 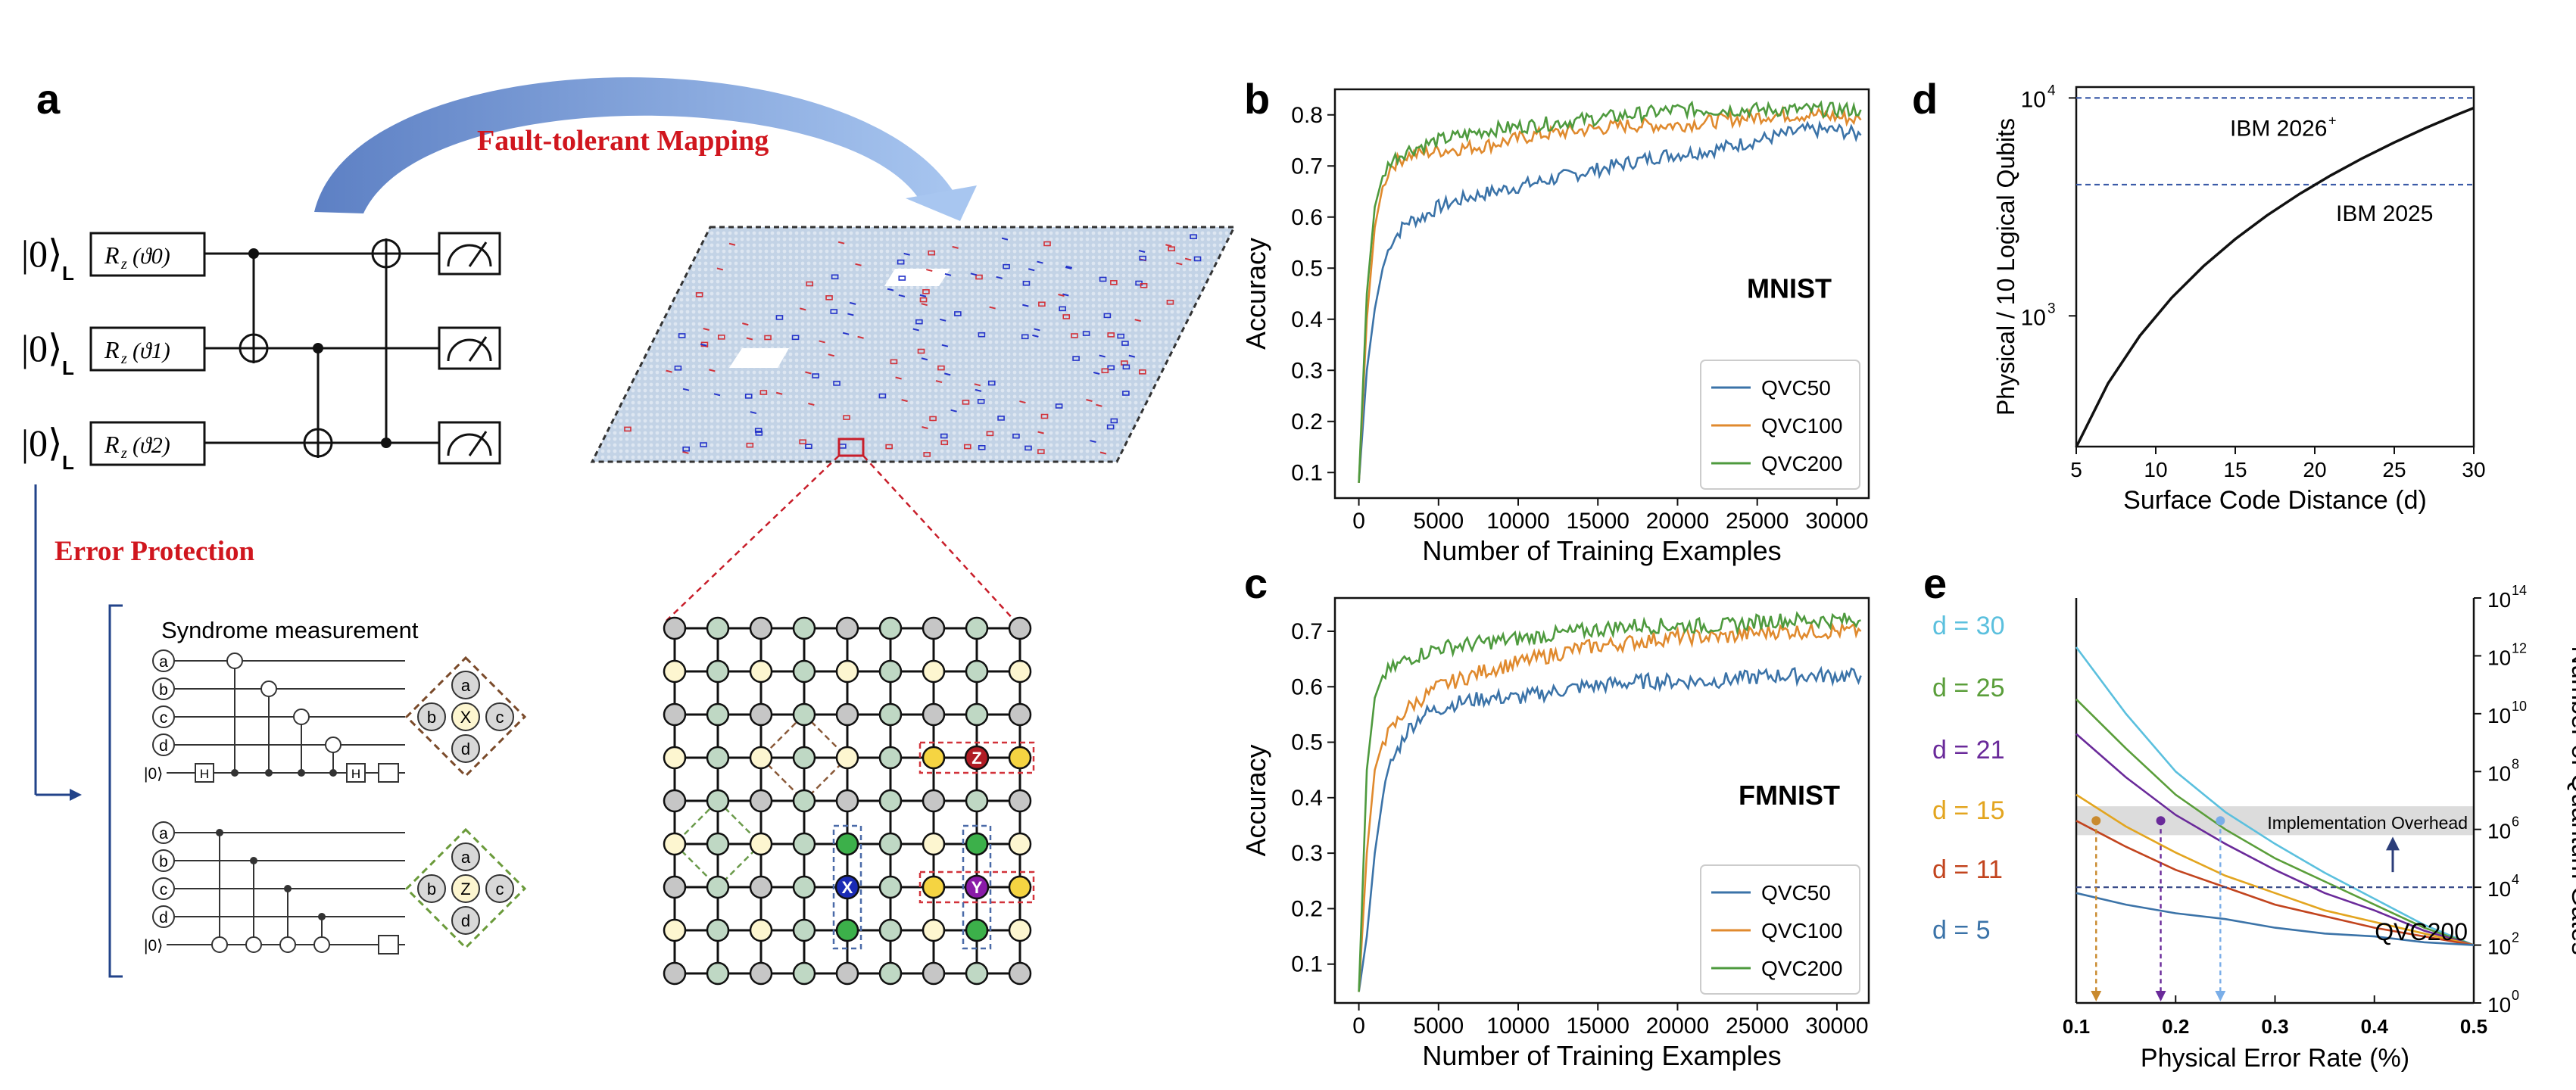 I want to click on panel-c-label: c, so click(x=1256, y=583).